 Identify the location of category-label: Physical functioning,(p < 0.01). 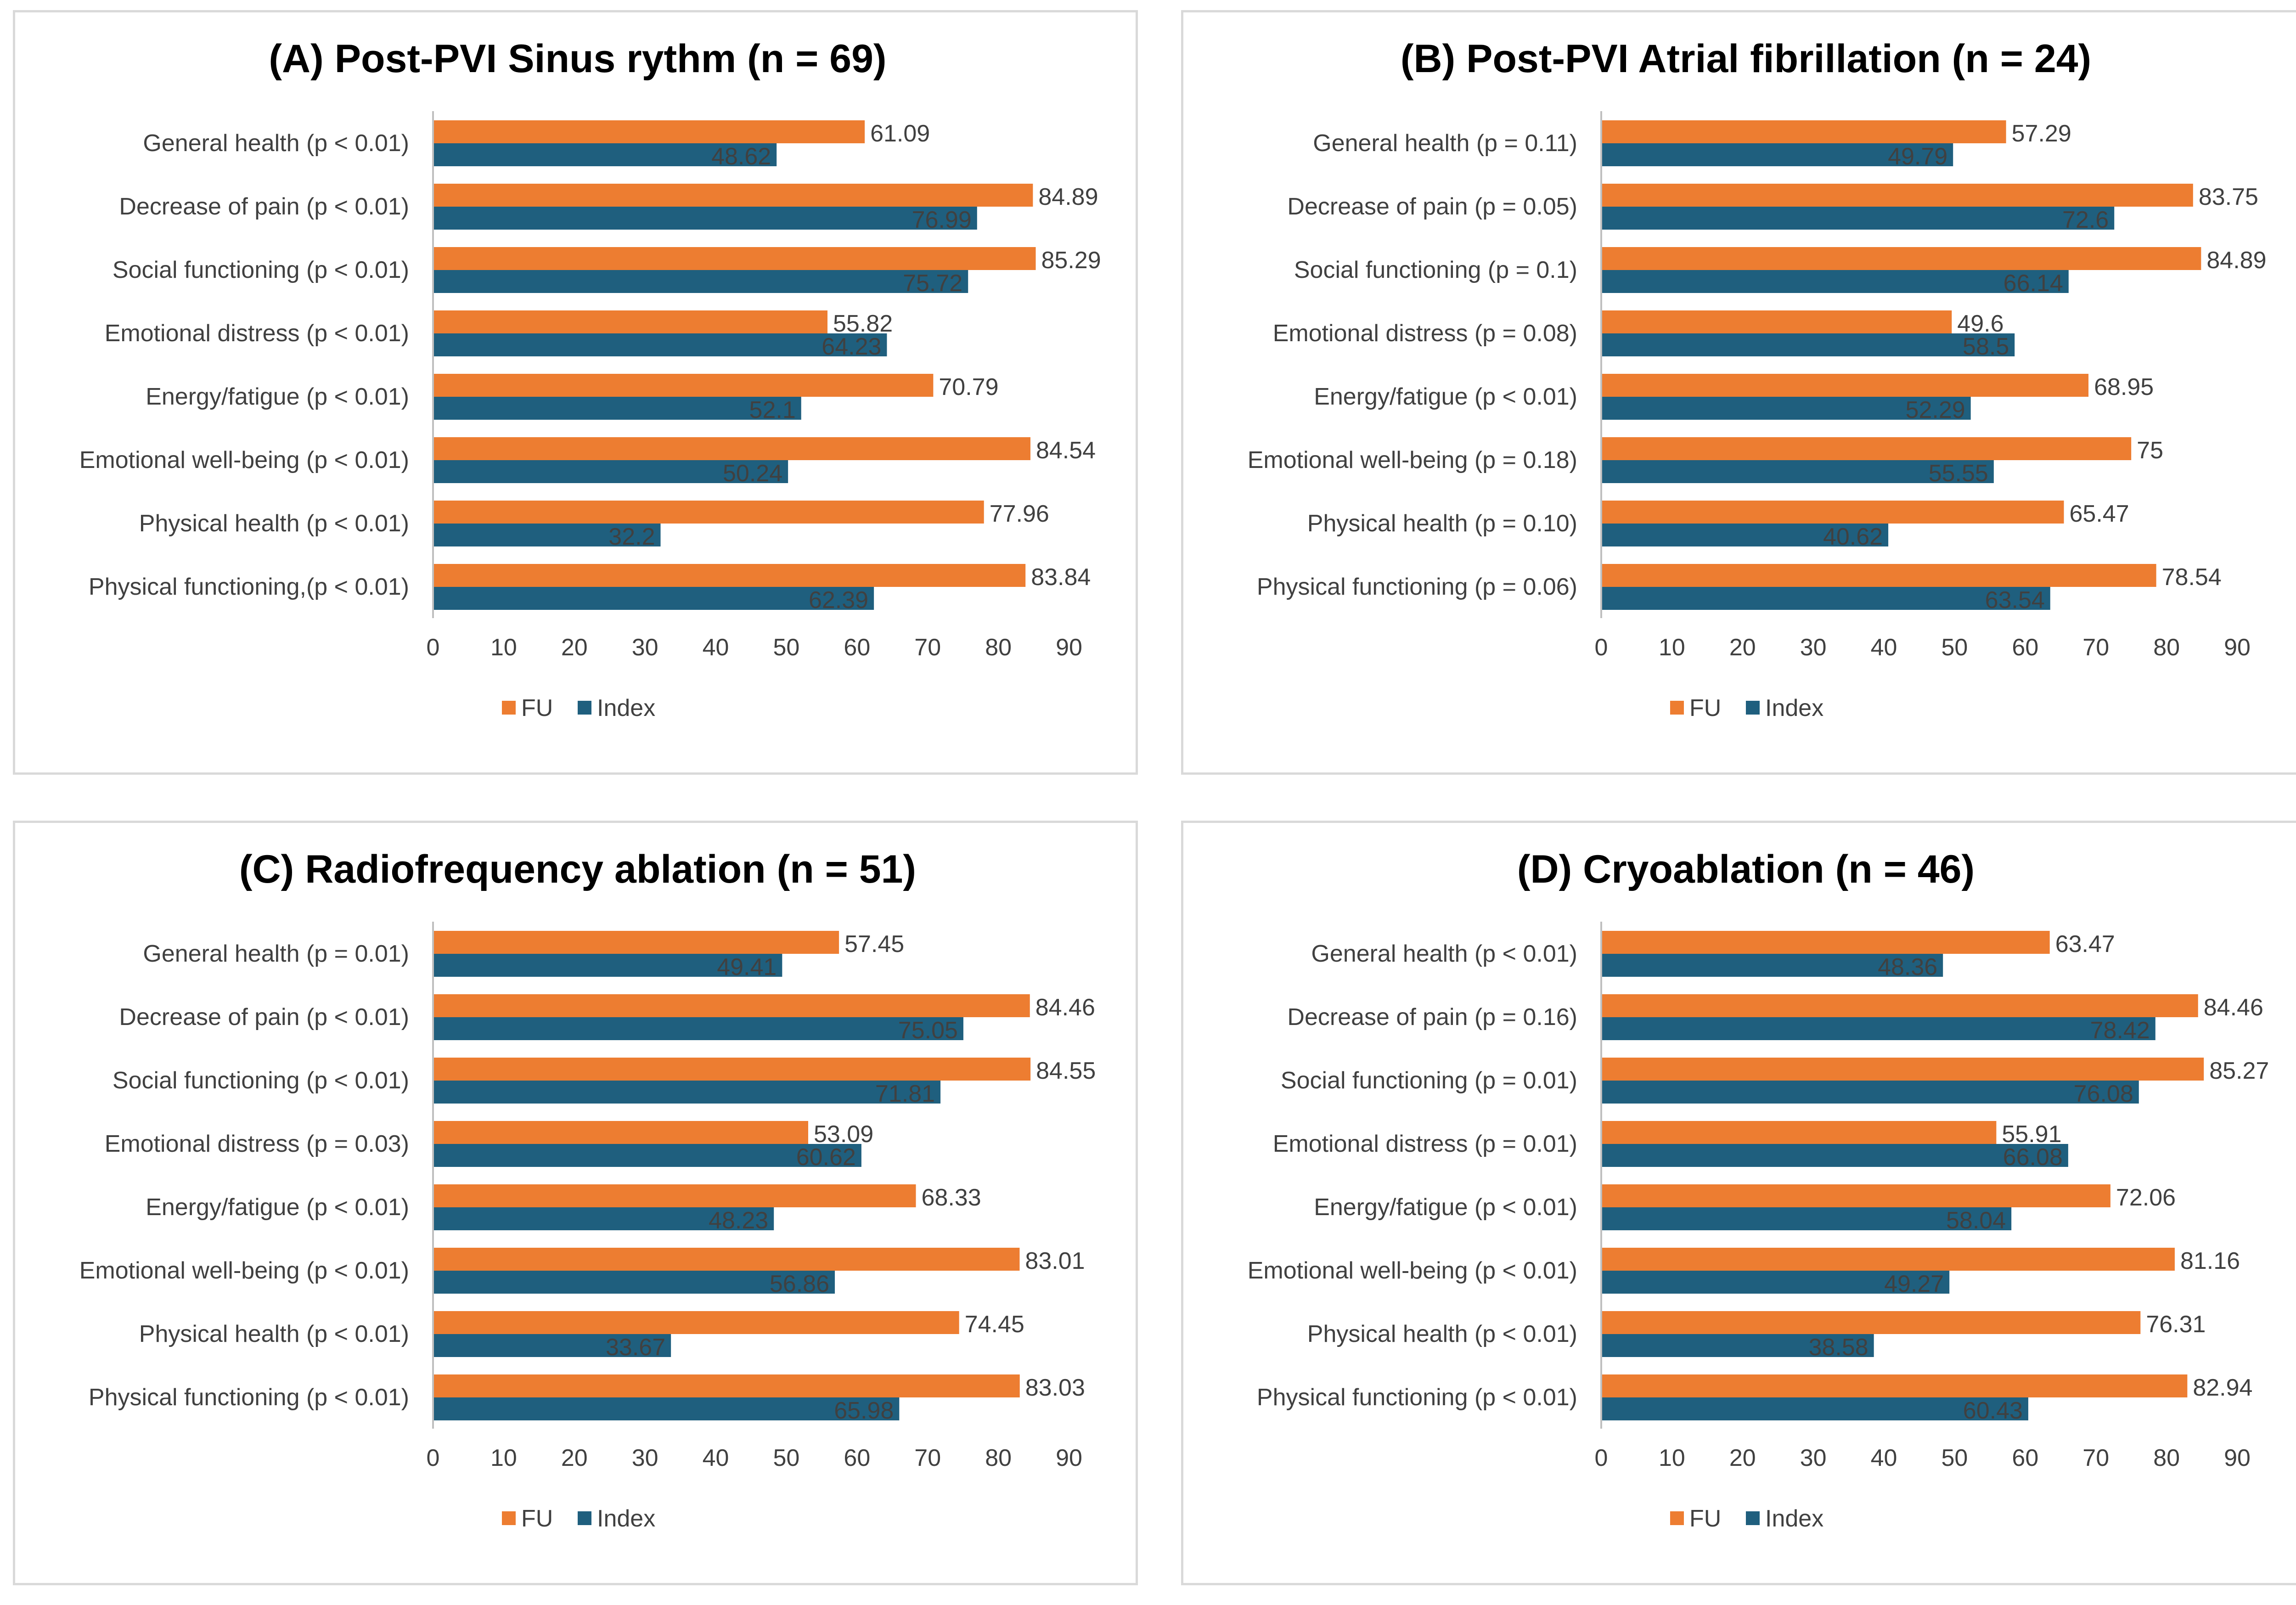
(249, 587).